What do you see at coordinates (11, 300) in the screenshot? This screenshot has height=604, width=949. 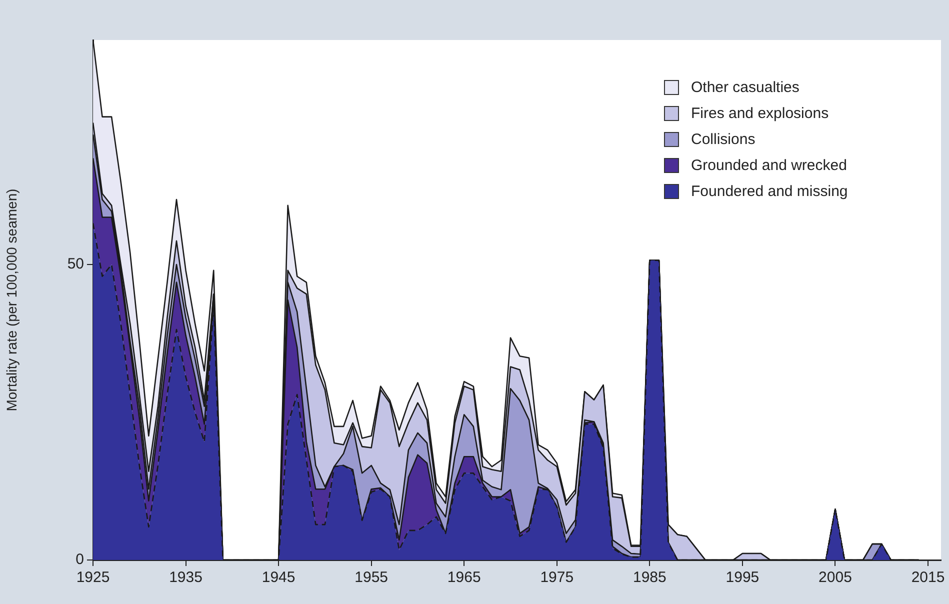 I see `y-axis-title: Mortality rate (per 100,000 seamen)` at bounding box center [11, 300].